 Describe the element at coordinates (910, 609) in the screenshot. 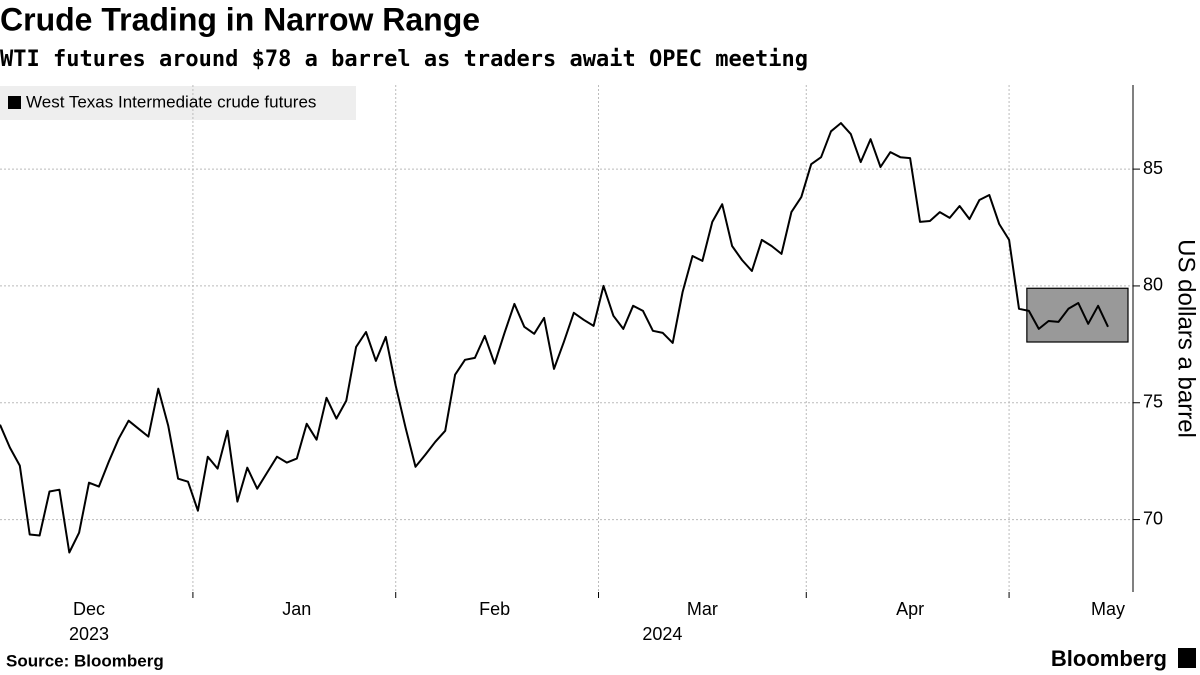

I see `x-tick-label: Apr` at that location.